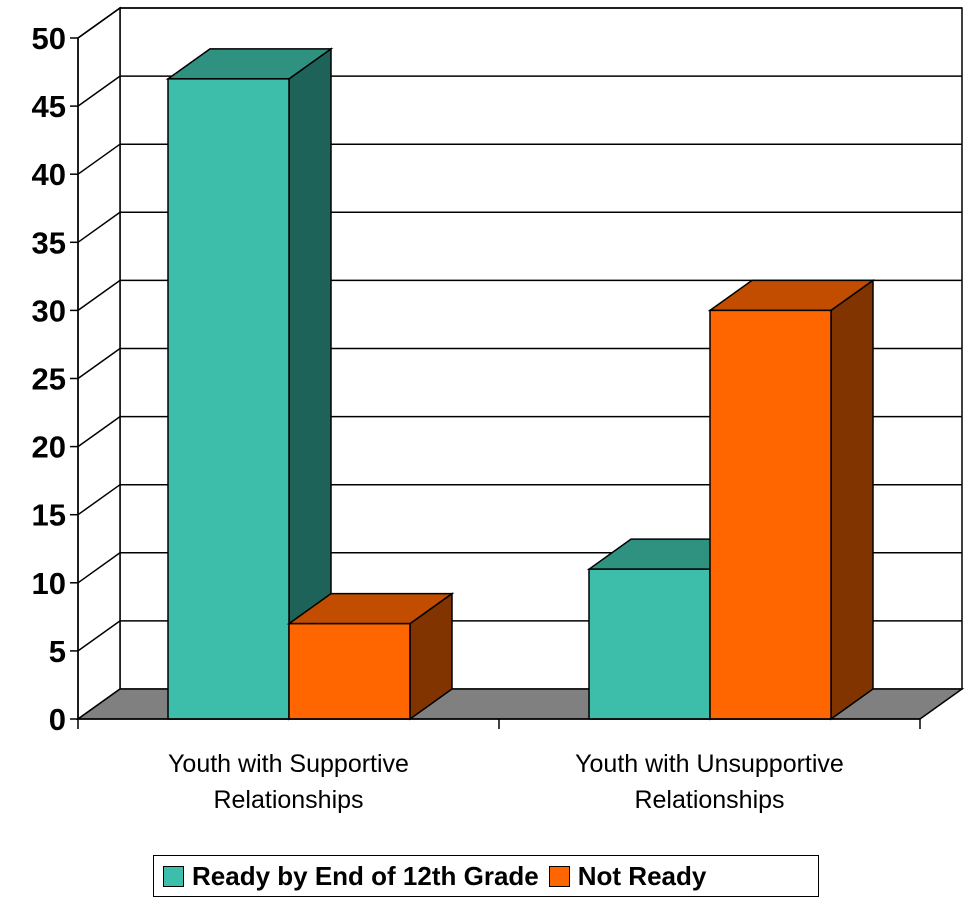  What do you see at coordinates (49, 515) in the screenshot?
I see `y-tick-label-15: 15` at bounding box center [49, 515].